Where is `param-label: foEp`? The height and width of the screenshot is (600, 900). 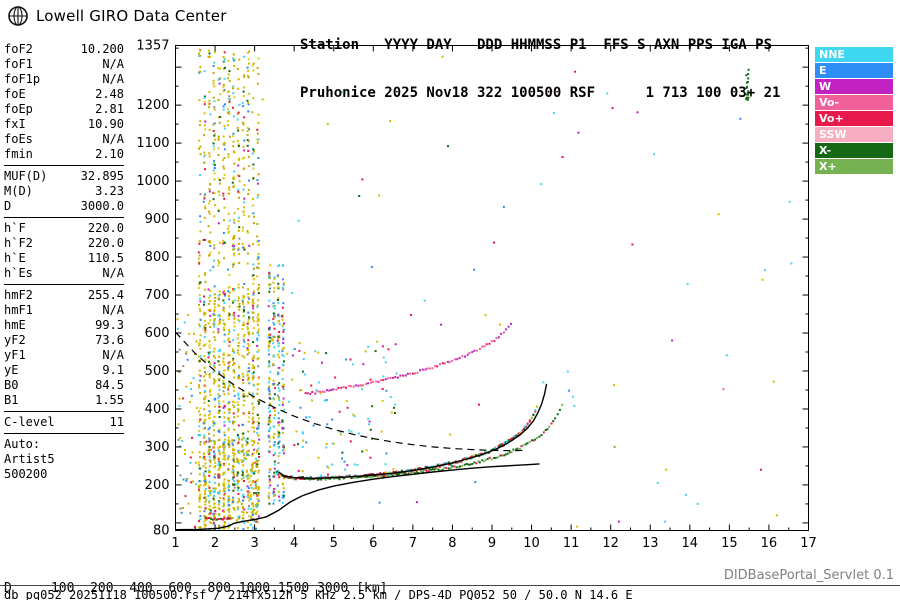
param-label: foEp is located at coordinates (18, 109).